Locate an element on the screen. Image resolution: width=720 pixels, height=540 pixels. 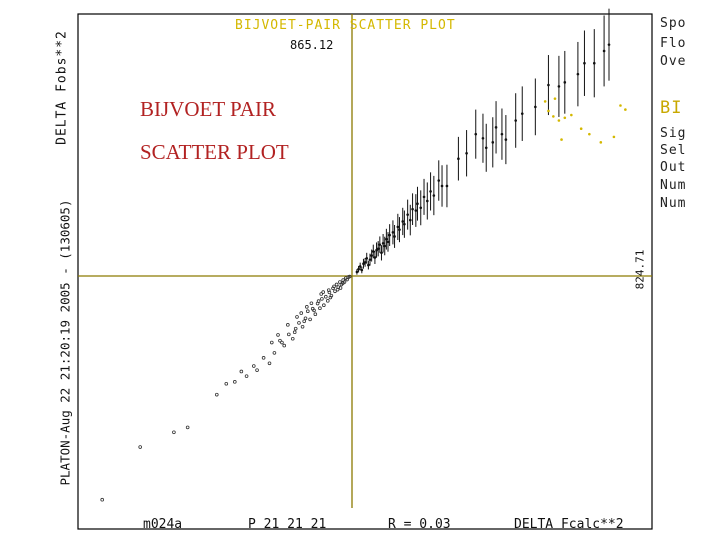
x-max-label: 824.71 is located at coordinates (640, 269).